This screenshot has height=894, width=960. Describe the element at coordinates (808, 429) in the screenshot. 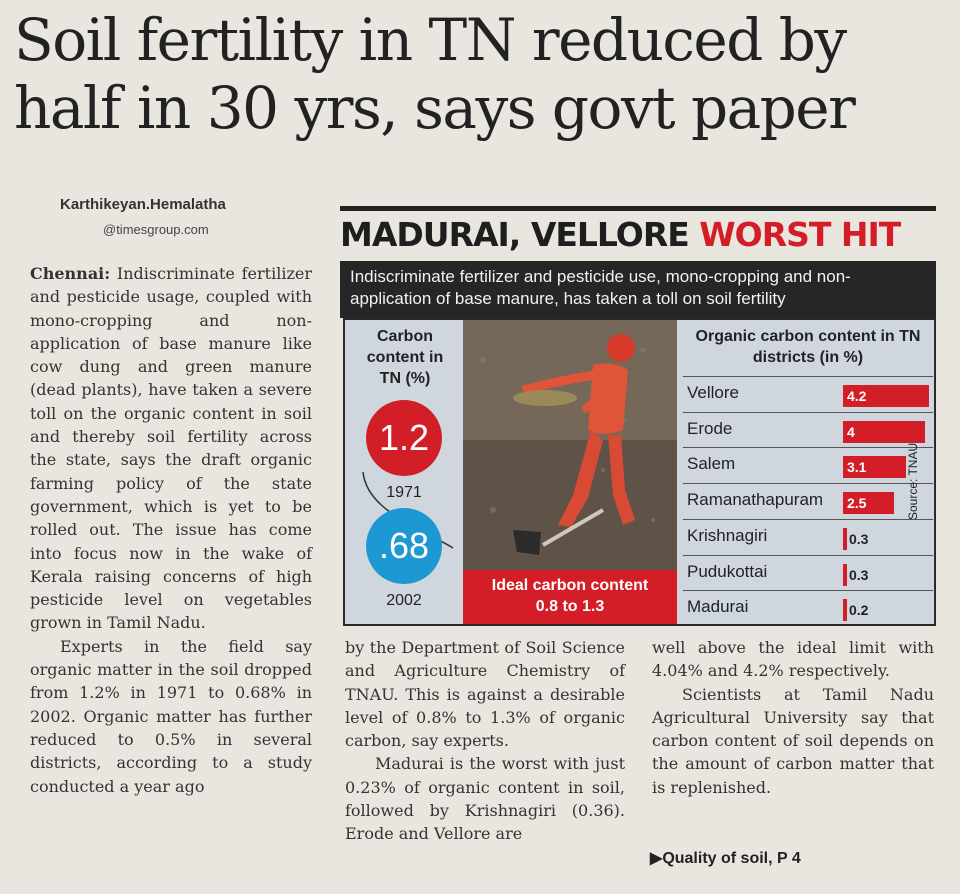

I see `district-row: Erode 4` at that location.